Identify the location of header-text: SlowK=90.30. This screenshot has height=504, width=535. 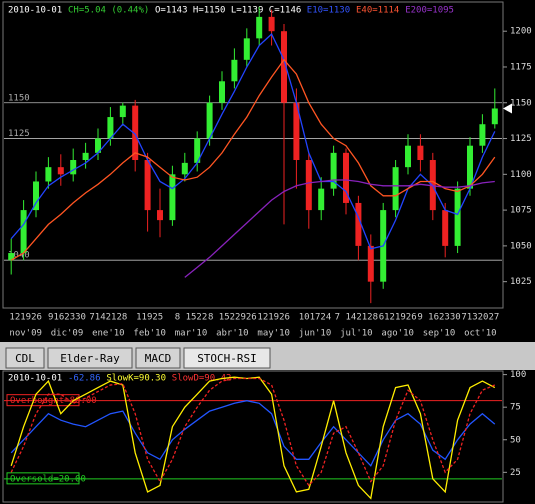
(136, 379).